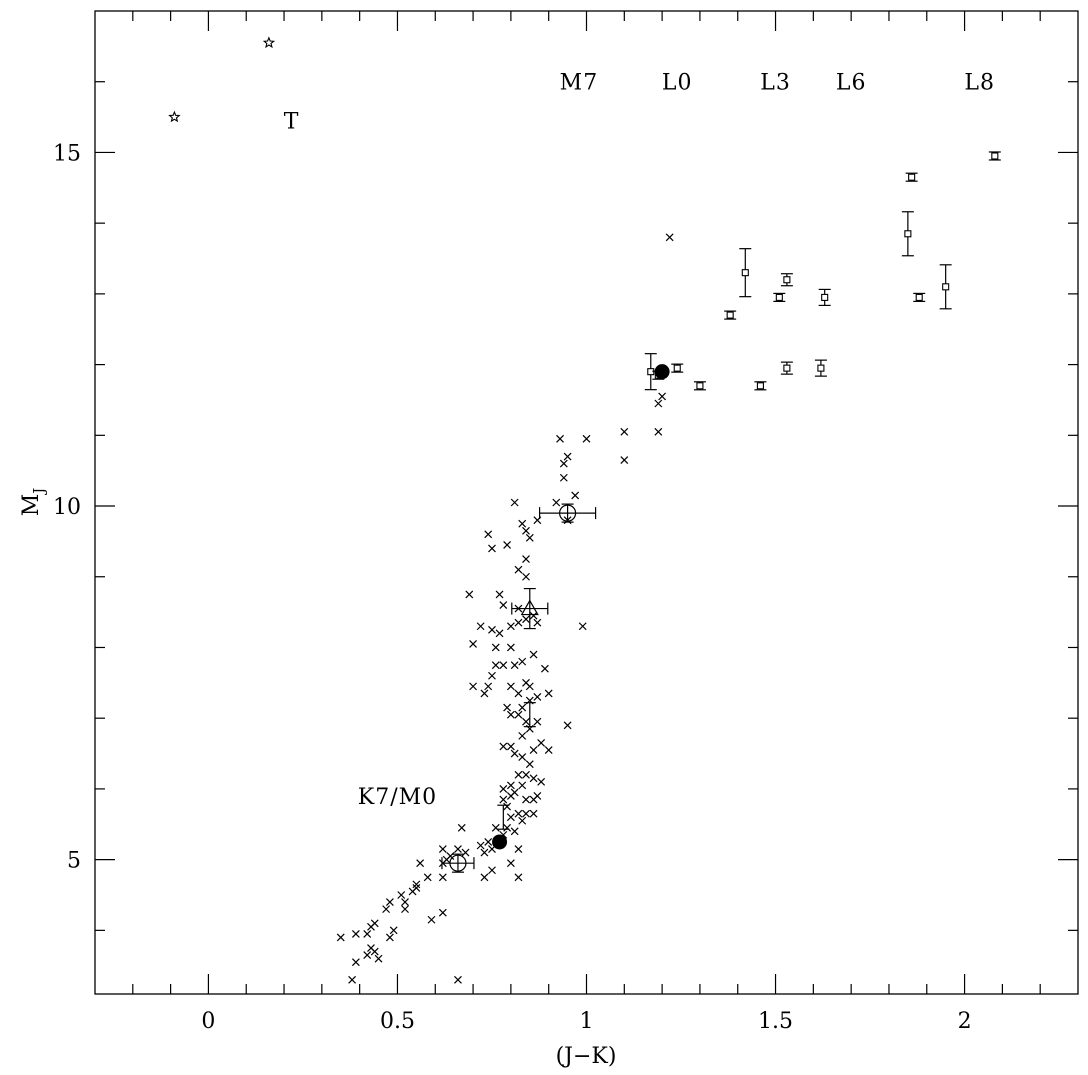 The height and width of the screenshot is (1075, 1088). What do you see at coordinates (586, 1056) in the screenshot?
I see `x-axis-title: (J−K)` at bounding box center [586, 1056].